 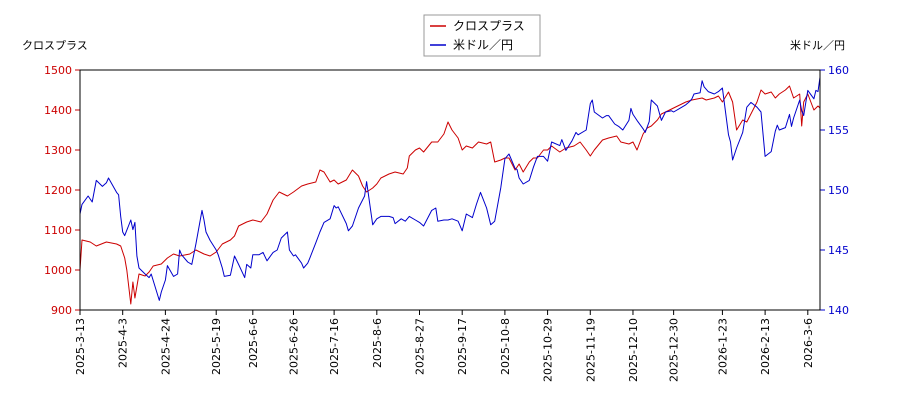 What do you see at coordinates (462, 346) in the screenshot?
I see `x-tick-label: 2025-9-17` at bounding box center [462, 346].